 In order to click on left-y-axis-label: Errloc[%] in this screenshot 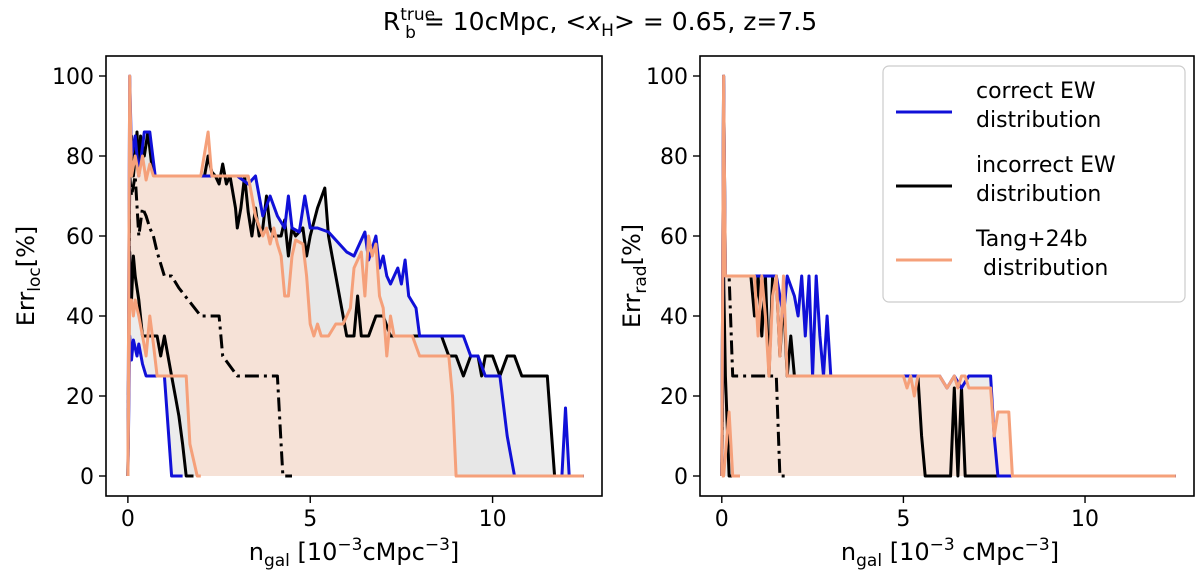, I will do `click(28, 276)`.